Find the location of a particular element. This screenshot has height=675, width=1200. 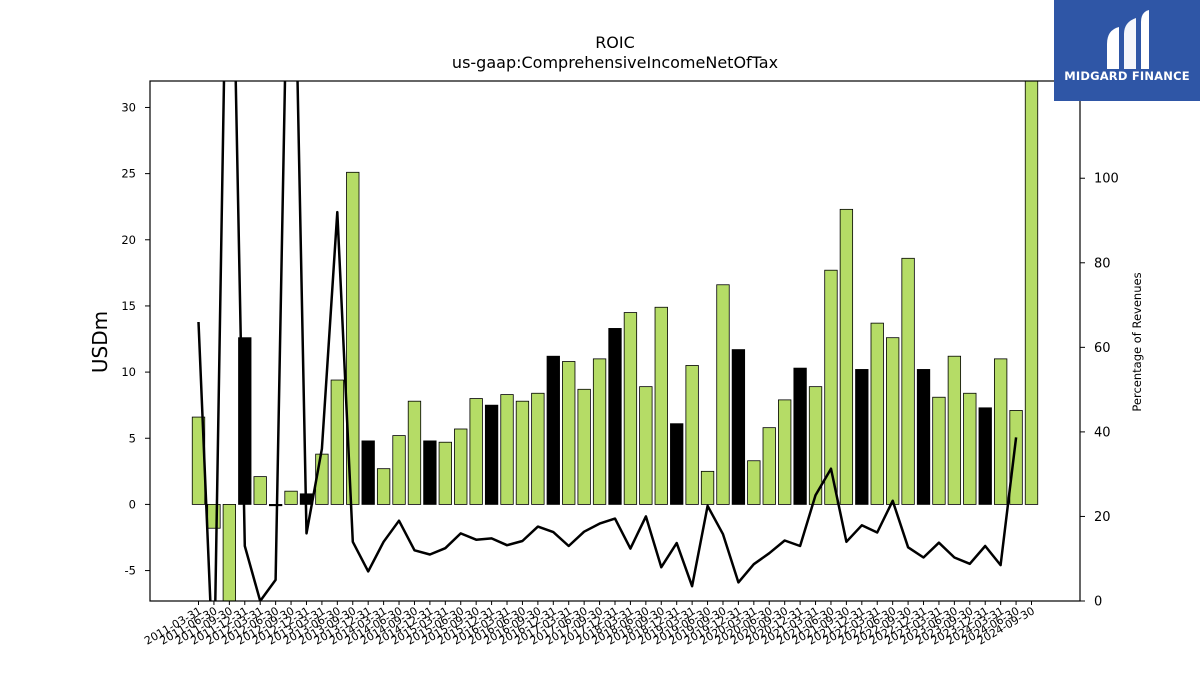

chart-subtitle: us-gaap:ComprehensiveIncomeNetOfTax is located at coordinates (615, 62).